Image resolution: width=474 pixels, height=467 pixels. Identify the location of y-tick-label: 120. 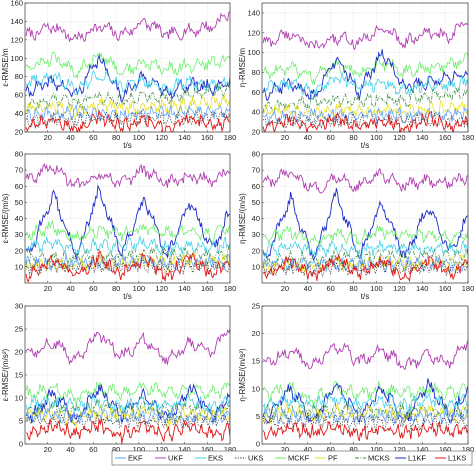
(253, 32).